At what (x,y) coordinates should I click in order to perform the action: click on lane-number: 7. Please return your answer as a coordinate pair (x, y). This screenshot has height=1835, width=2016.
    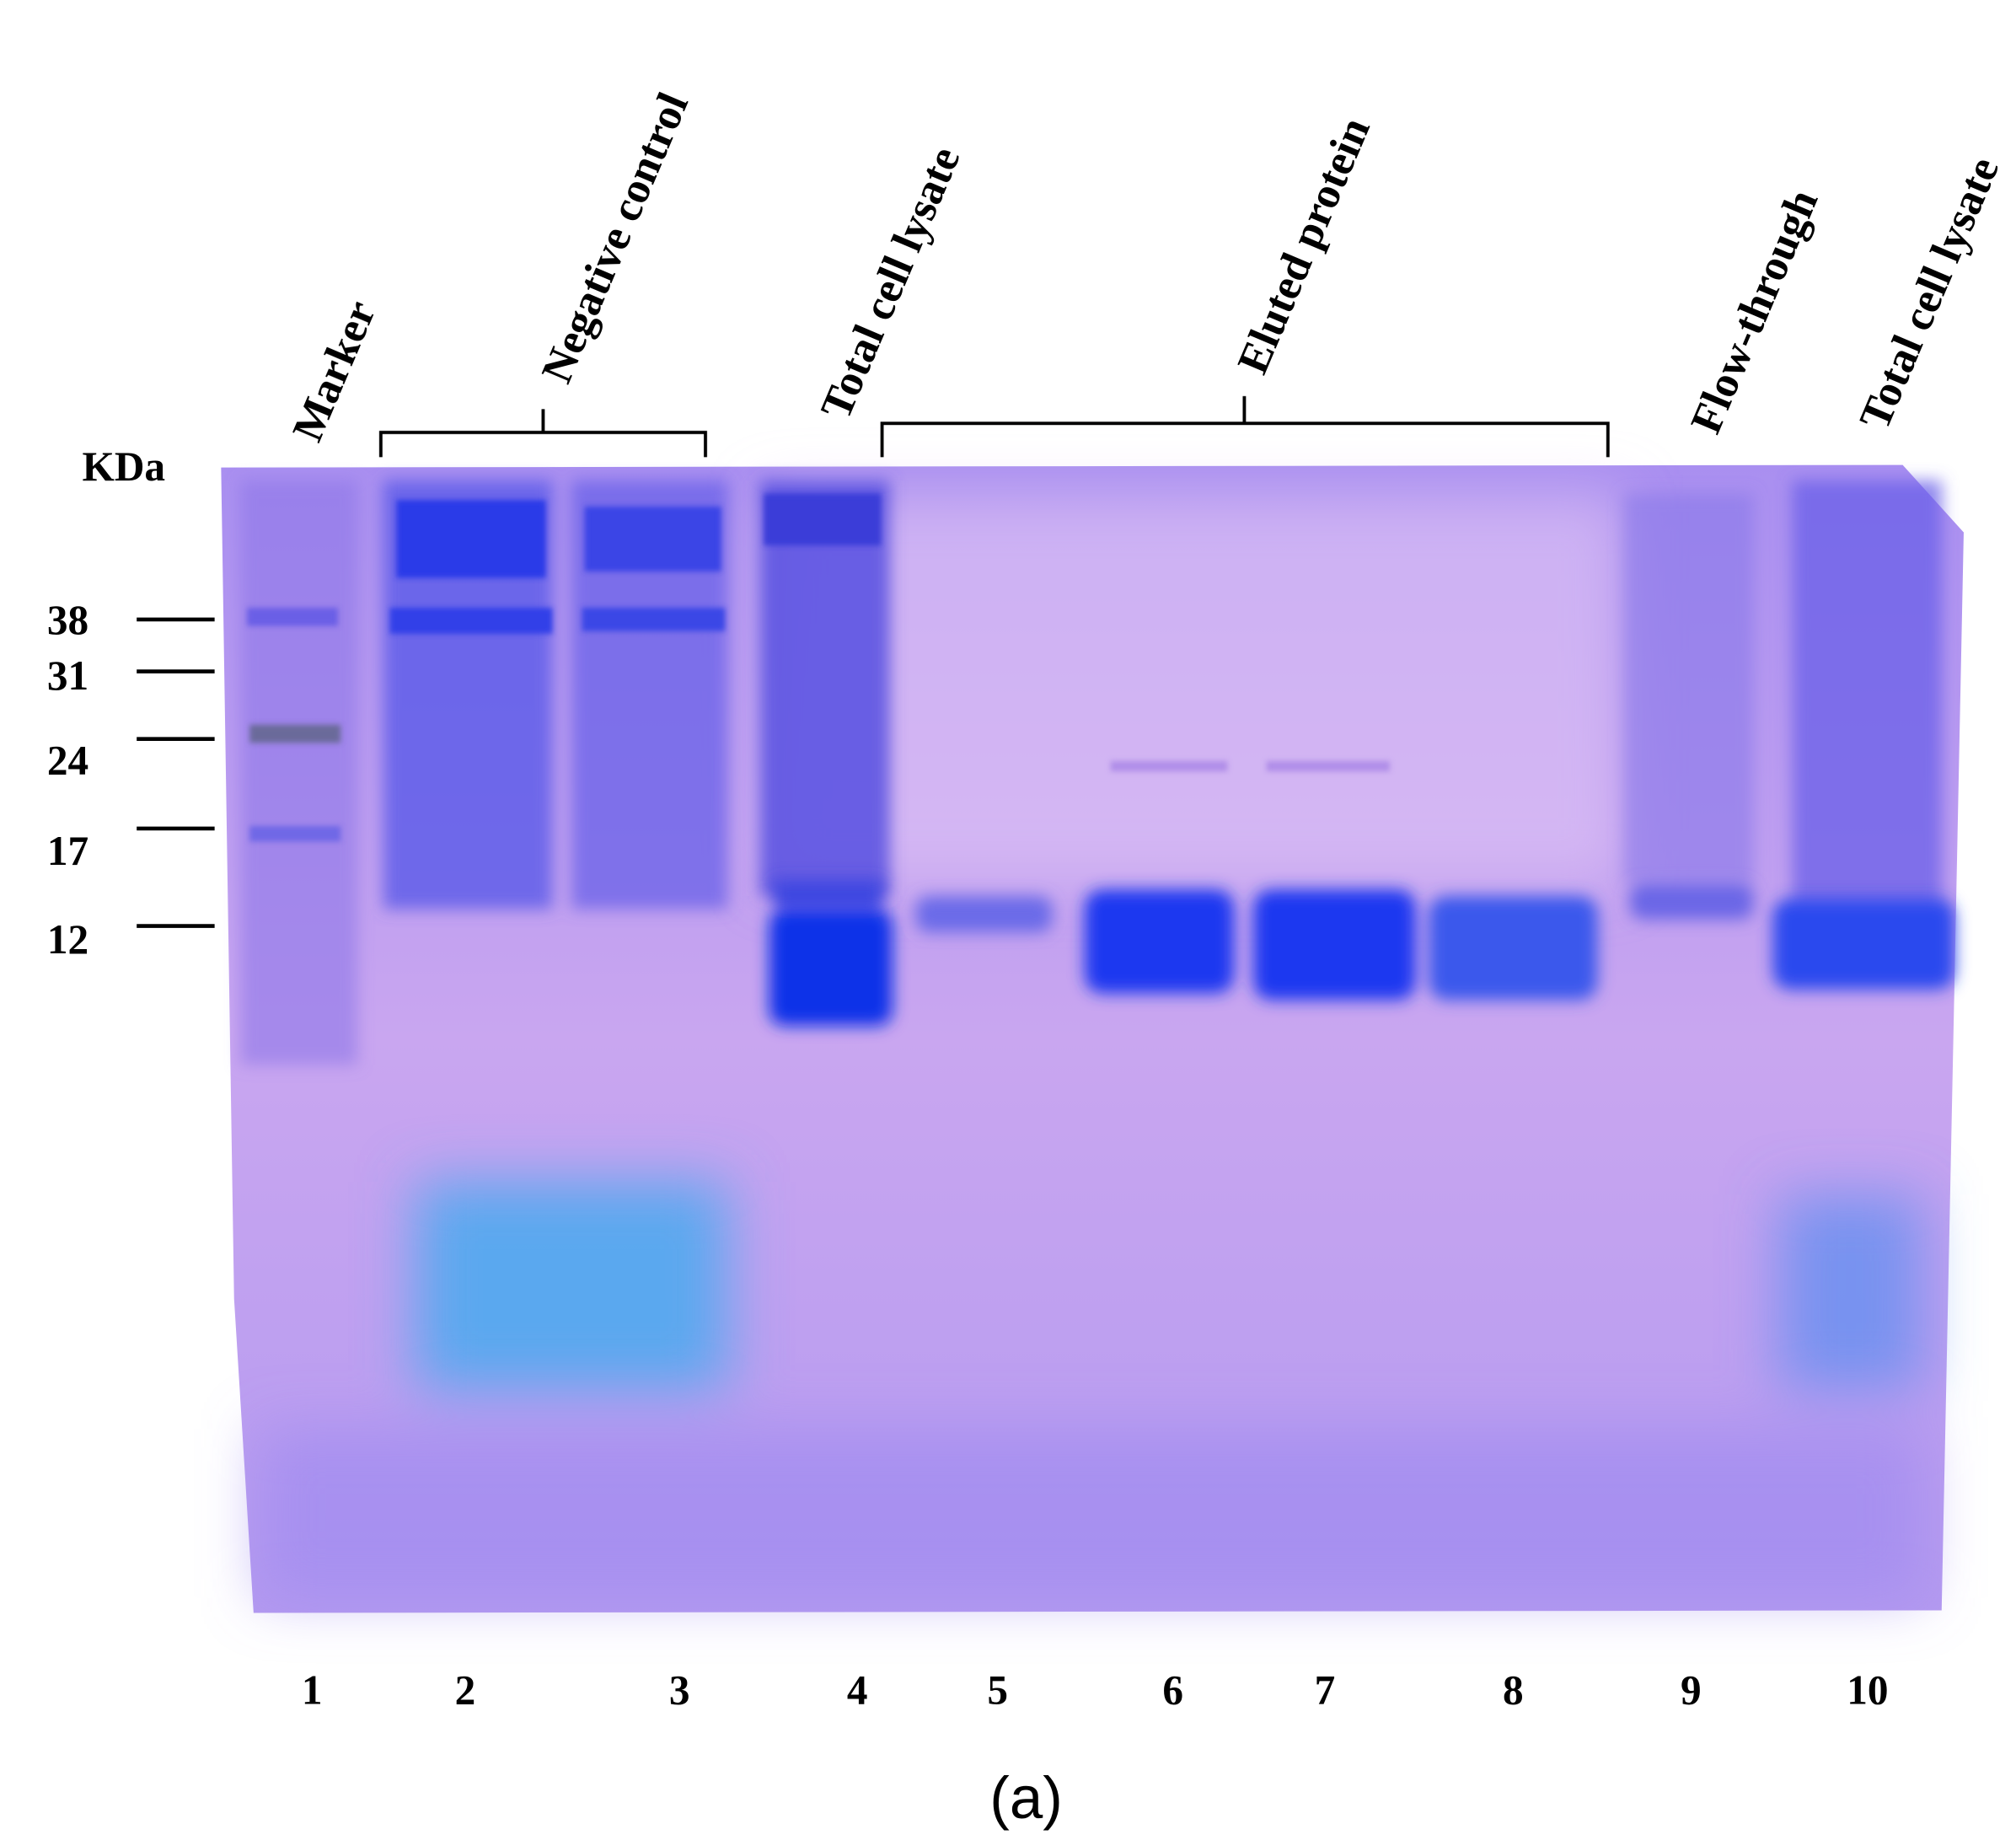
    Looking at the image, I should click on (1325, 1689).